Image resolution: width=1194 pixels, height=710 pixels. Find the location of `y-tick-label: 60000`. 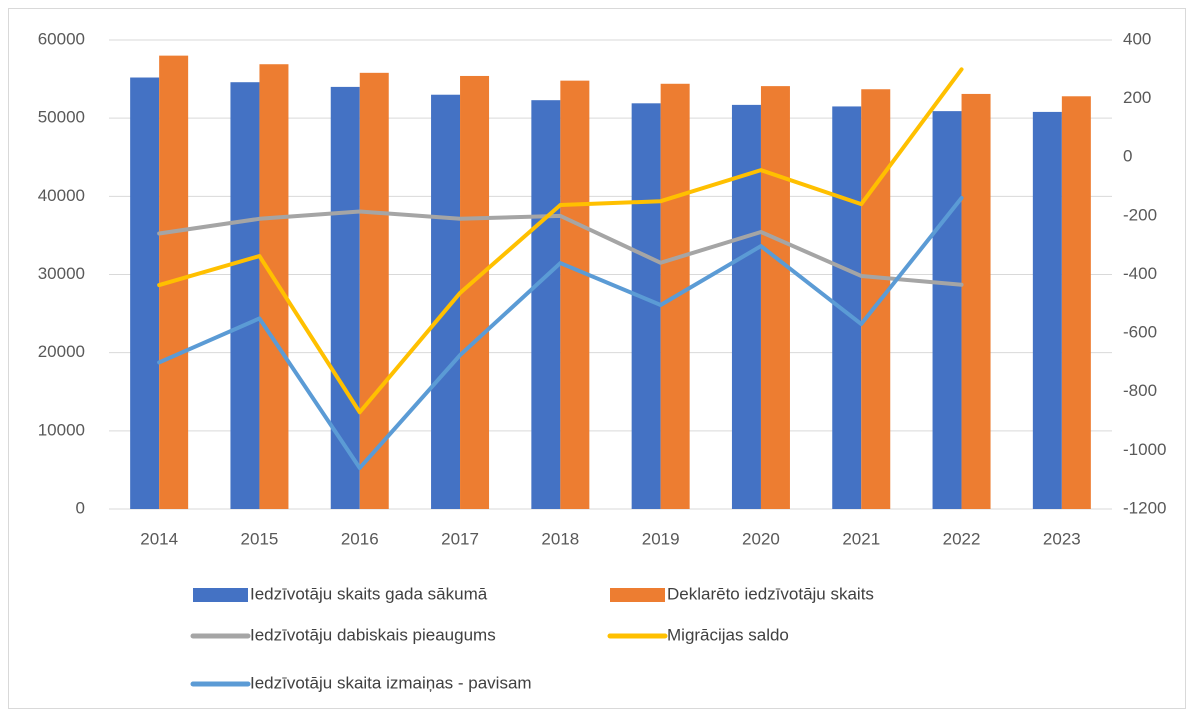

y-tick-label: 60000 is located at coordinates (61, 38).